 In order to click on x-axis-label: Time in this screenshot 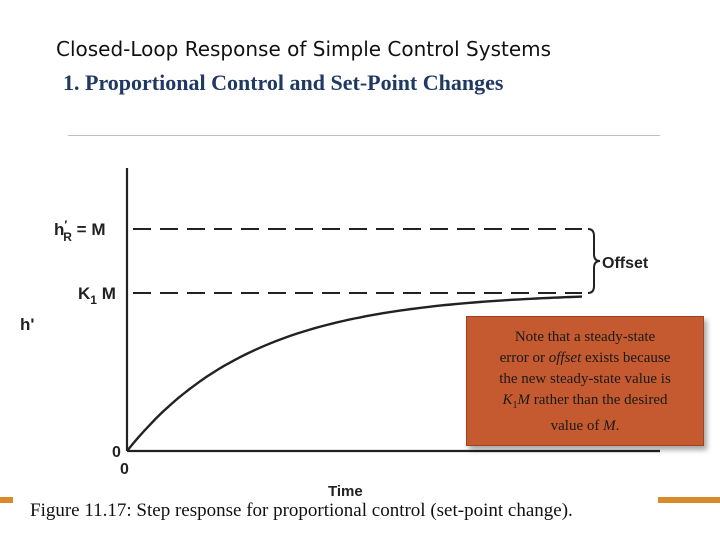, I will do `click(345, 491)`.